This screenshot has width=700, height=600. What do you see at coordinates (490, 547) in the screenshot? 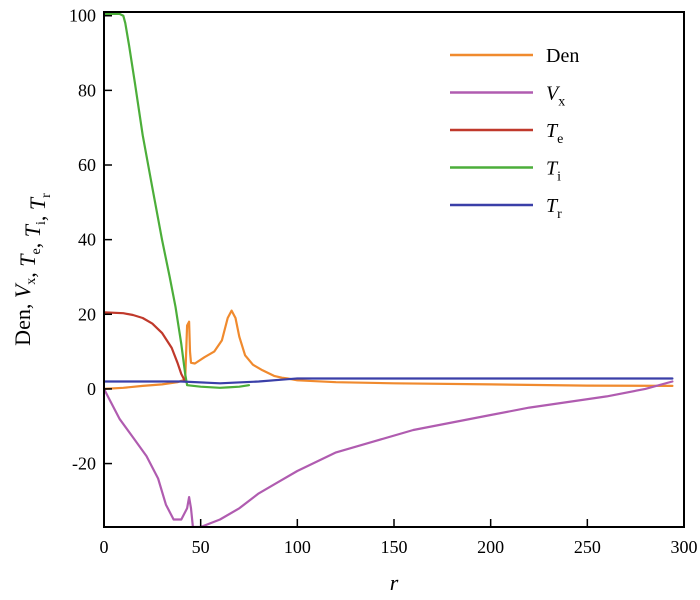
I see `x-tick-label: 200` at bounding box center [490, 547].